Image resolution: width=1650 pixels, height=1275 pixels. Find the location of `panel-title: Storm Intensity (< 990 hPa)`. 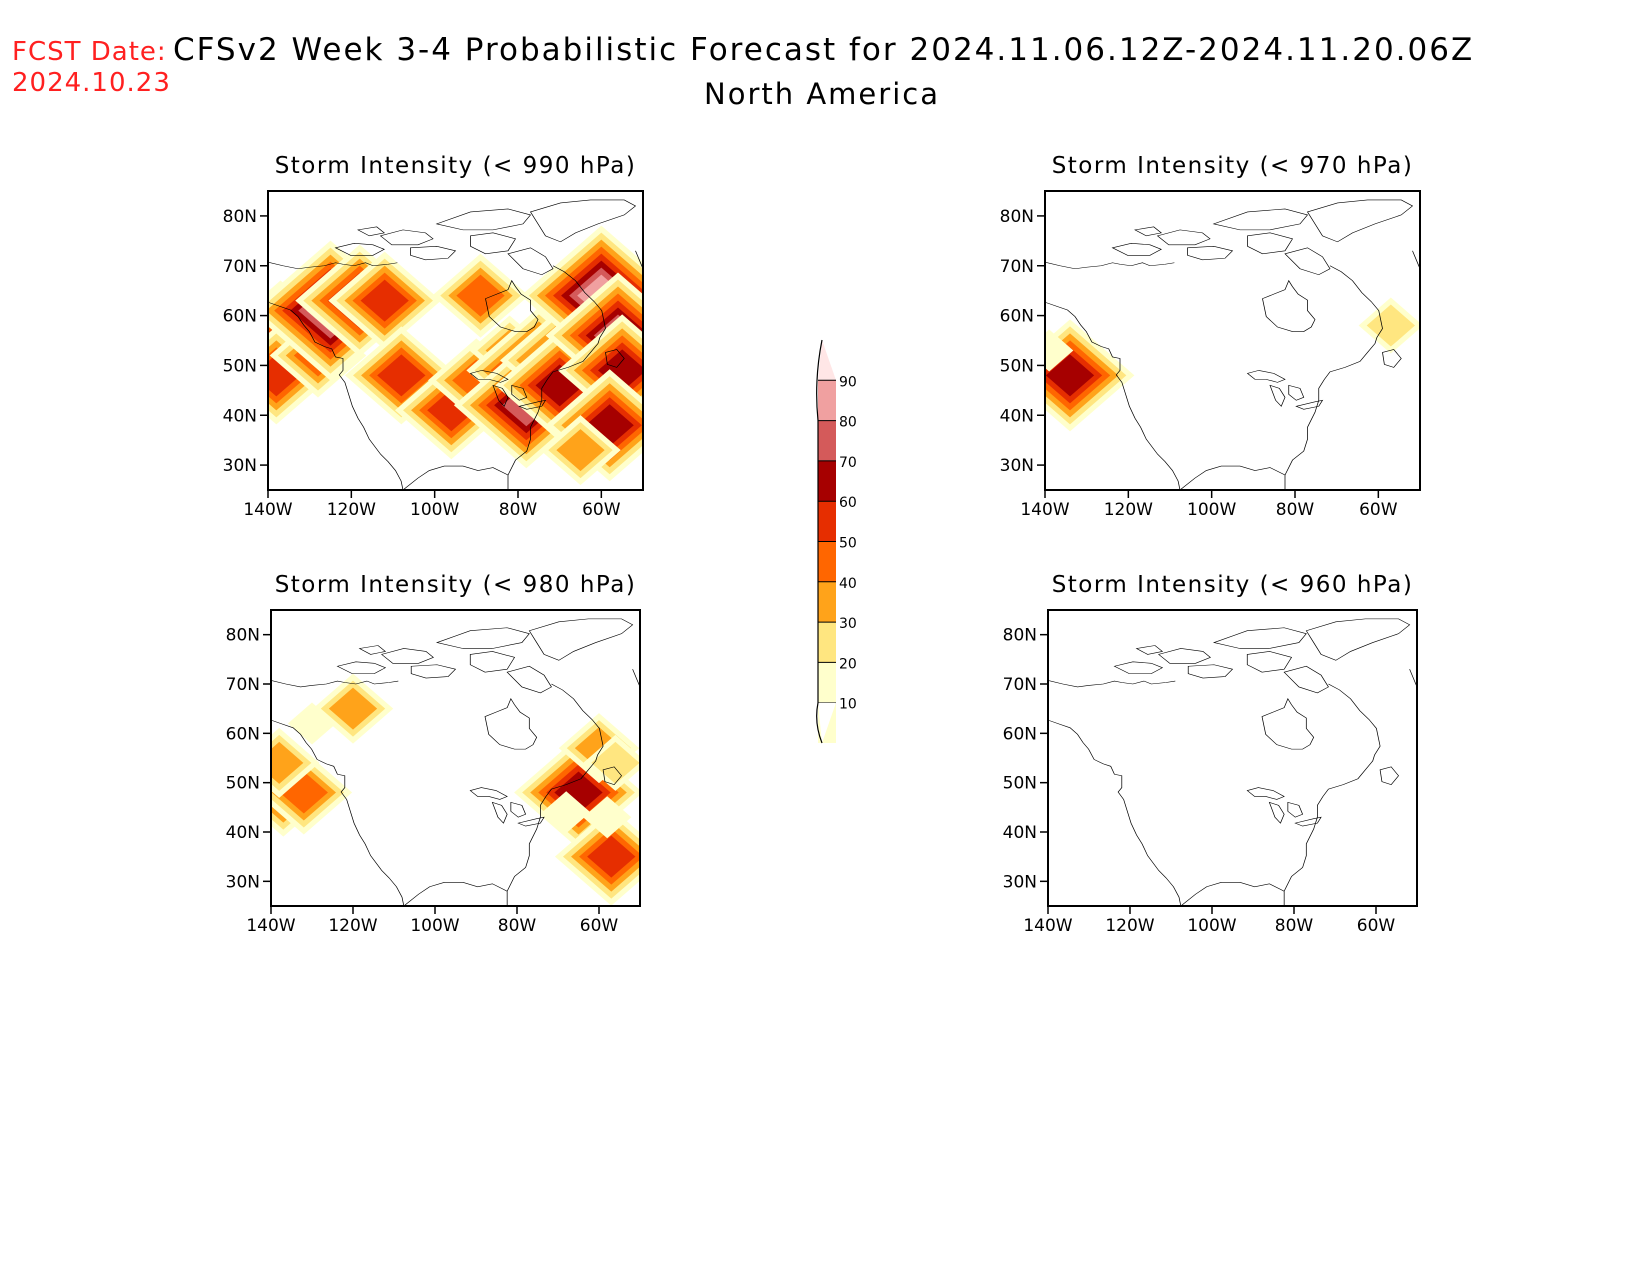

panel-title: Storm Intensity (< 990 hPa) is located at coordinates (456, 166).